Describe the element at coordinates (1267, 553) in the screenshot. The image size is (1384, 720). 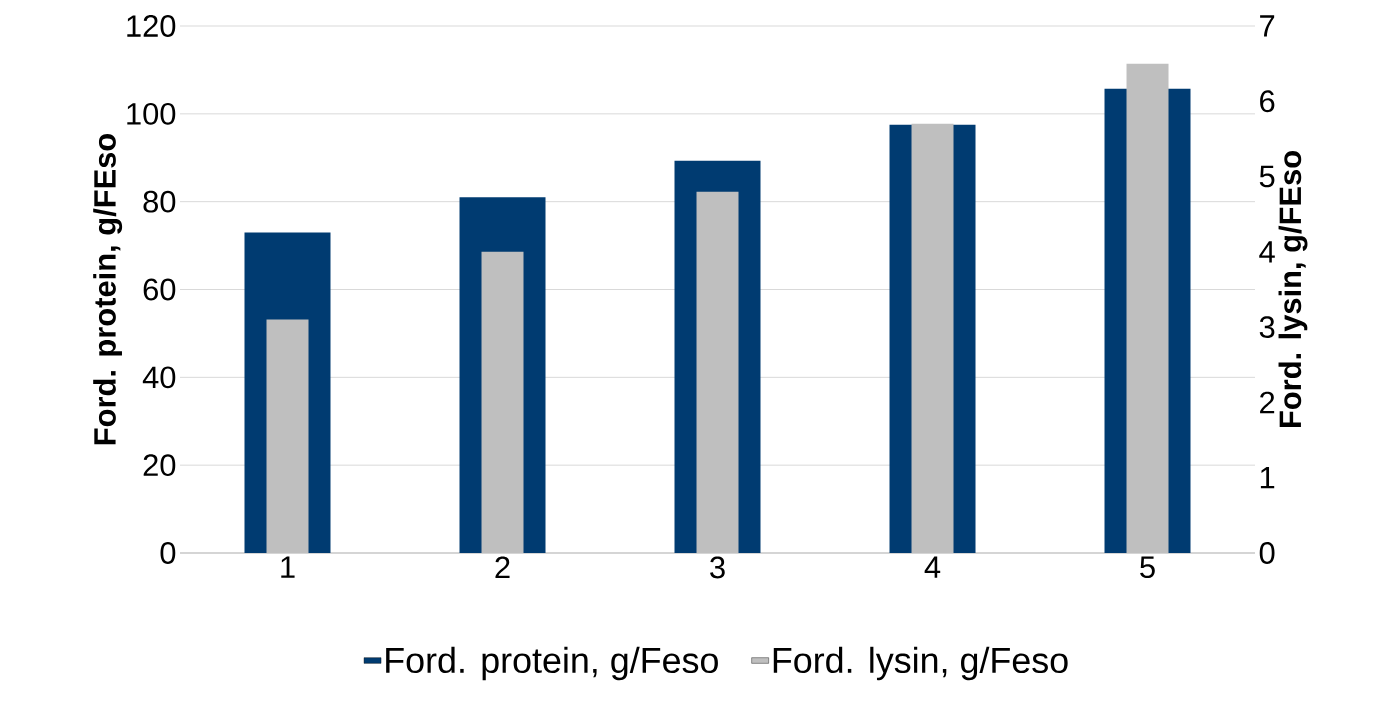
I see `y2-tick-label: 0` at that location.